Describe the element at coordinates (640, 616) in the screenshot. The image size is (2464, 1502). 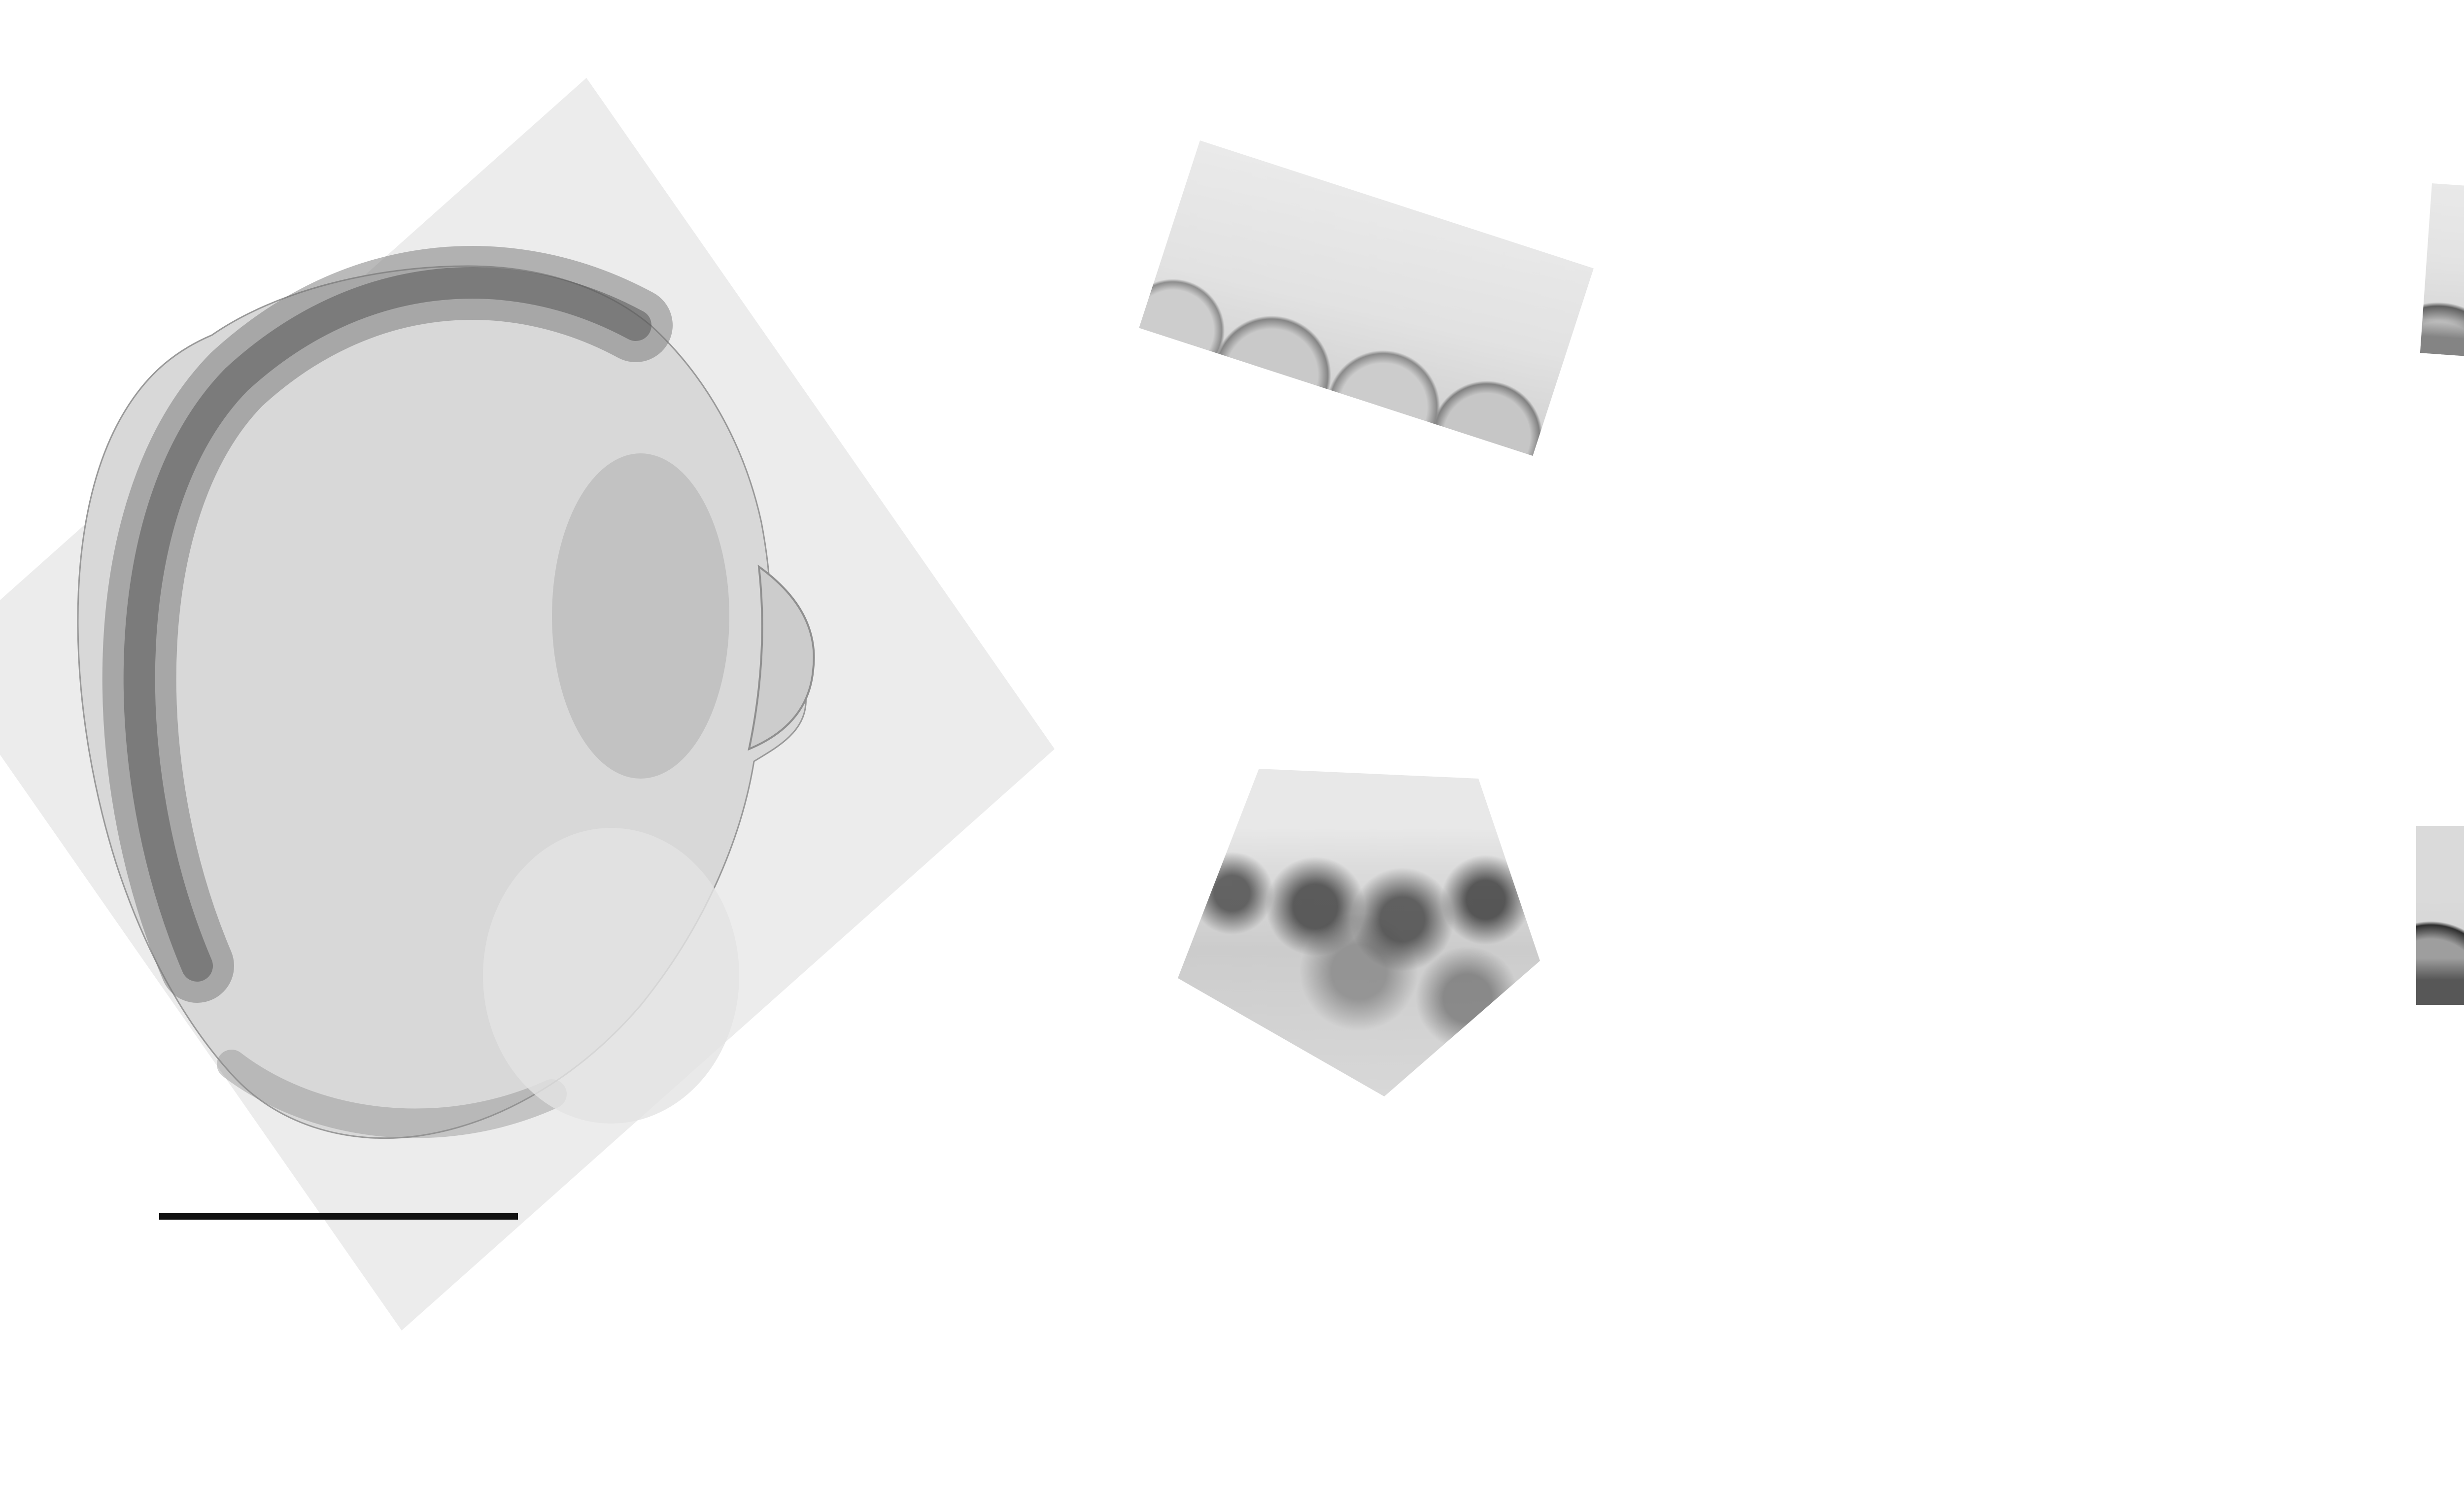
I see `focus-shading` at that location.